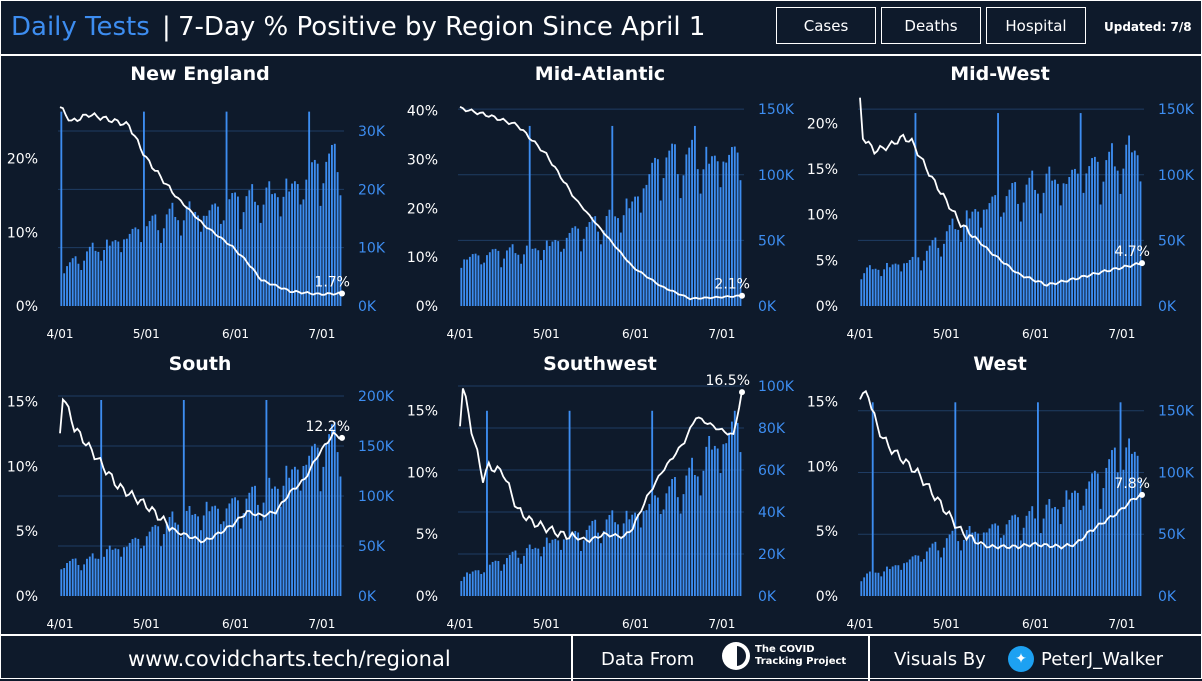 The image size is (1202, 681). Describe the element at coordinates (1036, 25) in the screenshot. I see `hospital-button: Hospital` at that location.